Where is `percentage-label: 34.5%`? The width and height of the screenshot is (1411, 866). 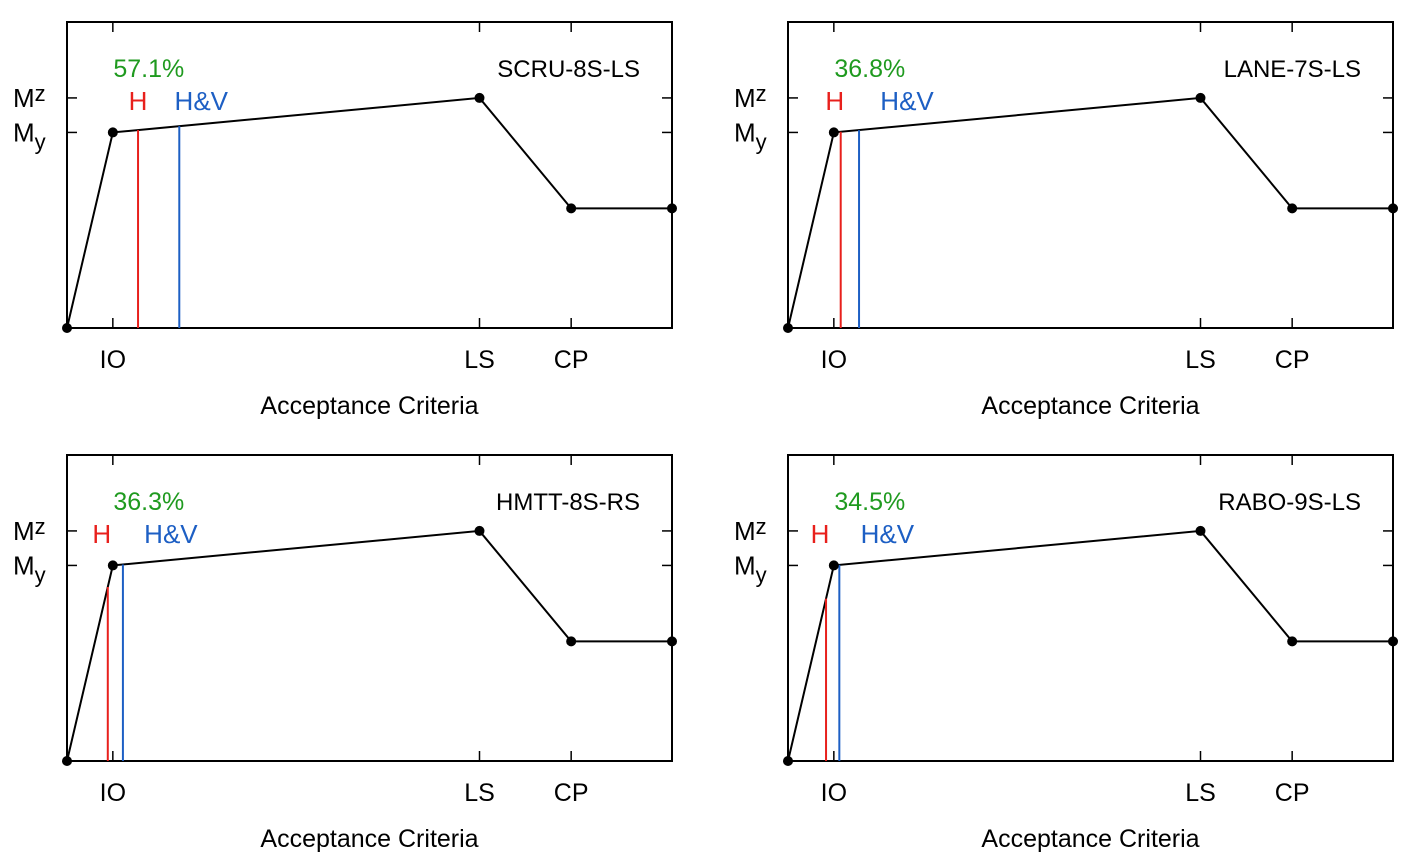 percentage-label: 34.5% is located at coordinates (869, 502).